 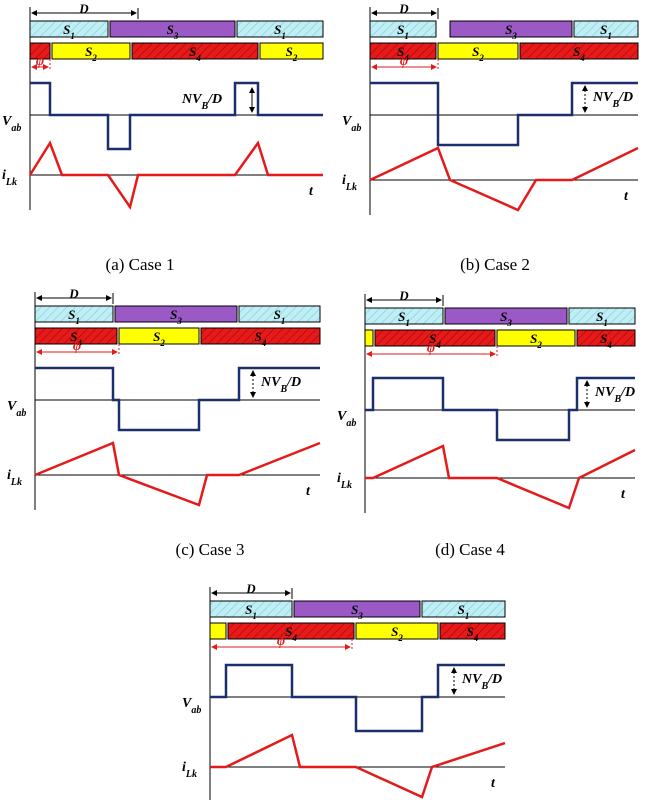 What do you see at coordinates (495, 264) in the screenshot?
I see `caption-2: (b) Case 2` at bounding box center [495, 264].